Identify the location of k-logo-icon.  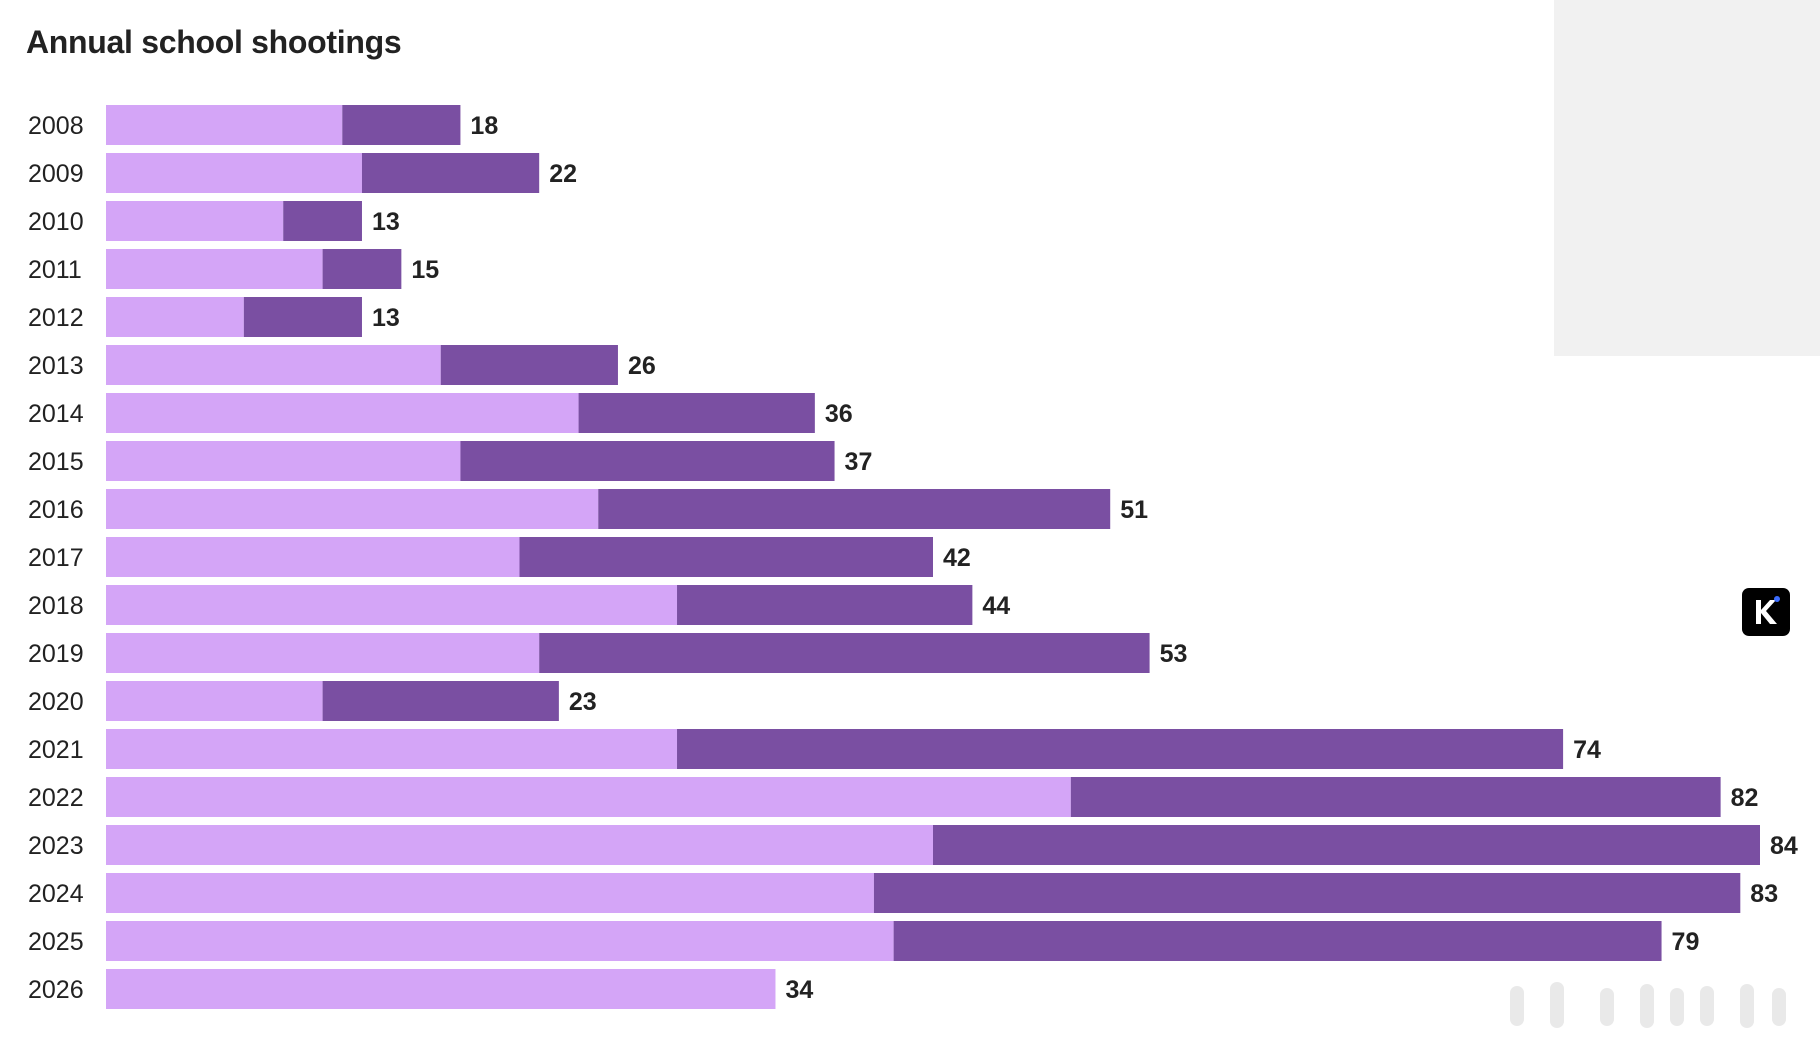
(1768, 610).